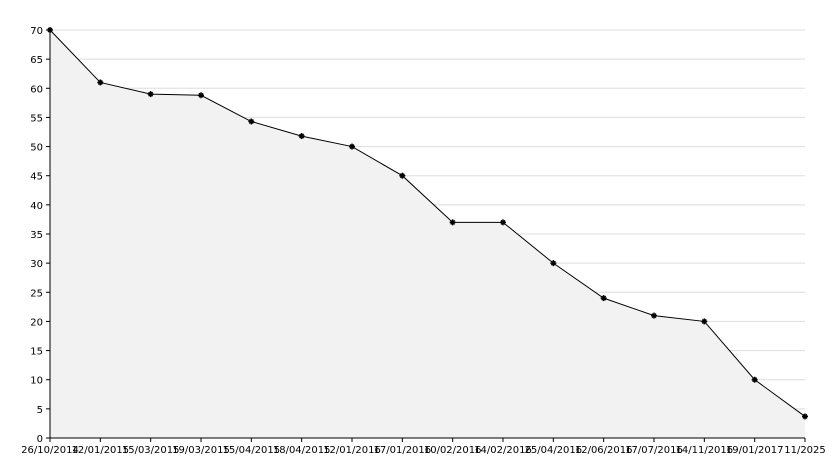 The height and width of the screenshot is (468, 834). I want to click on x-tick-label: 10/02/2016, so click(453, 450).